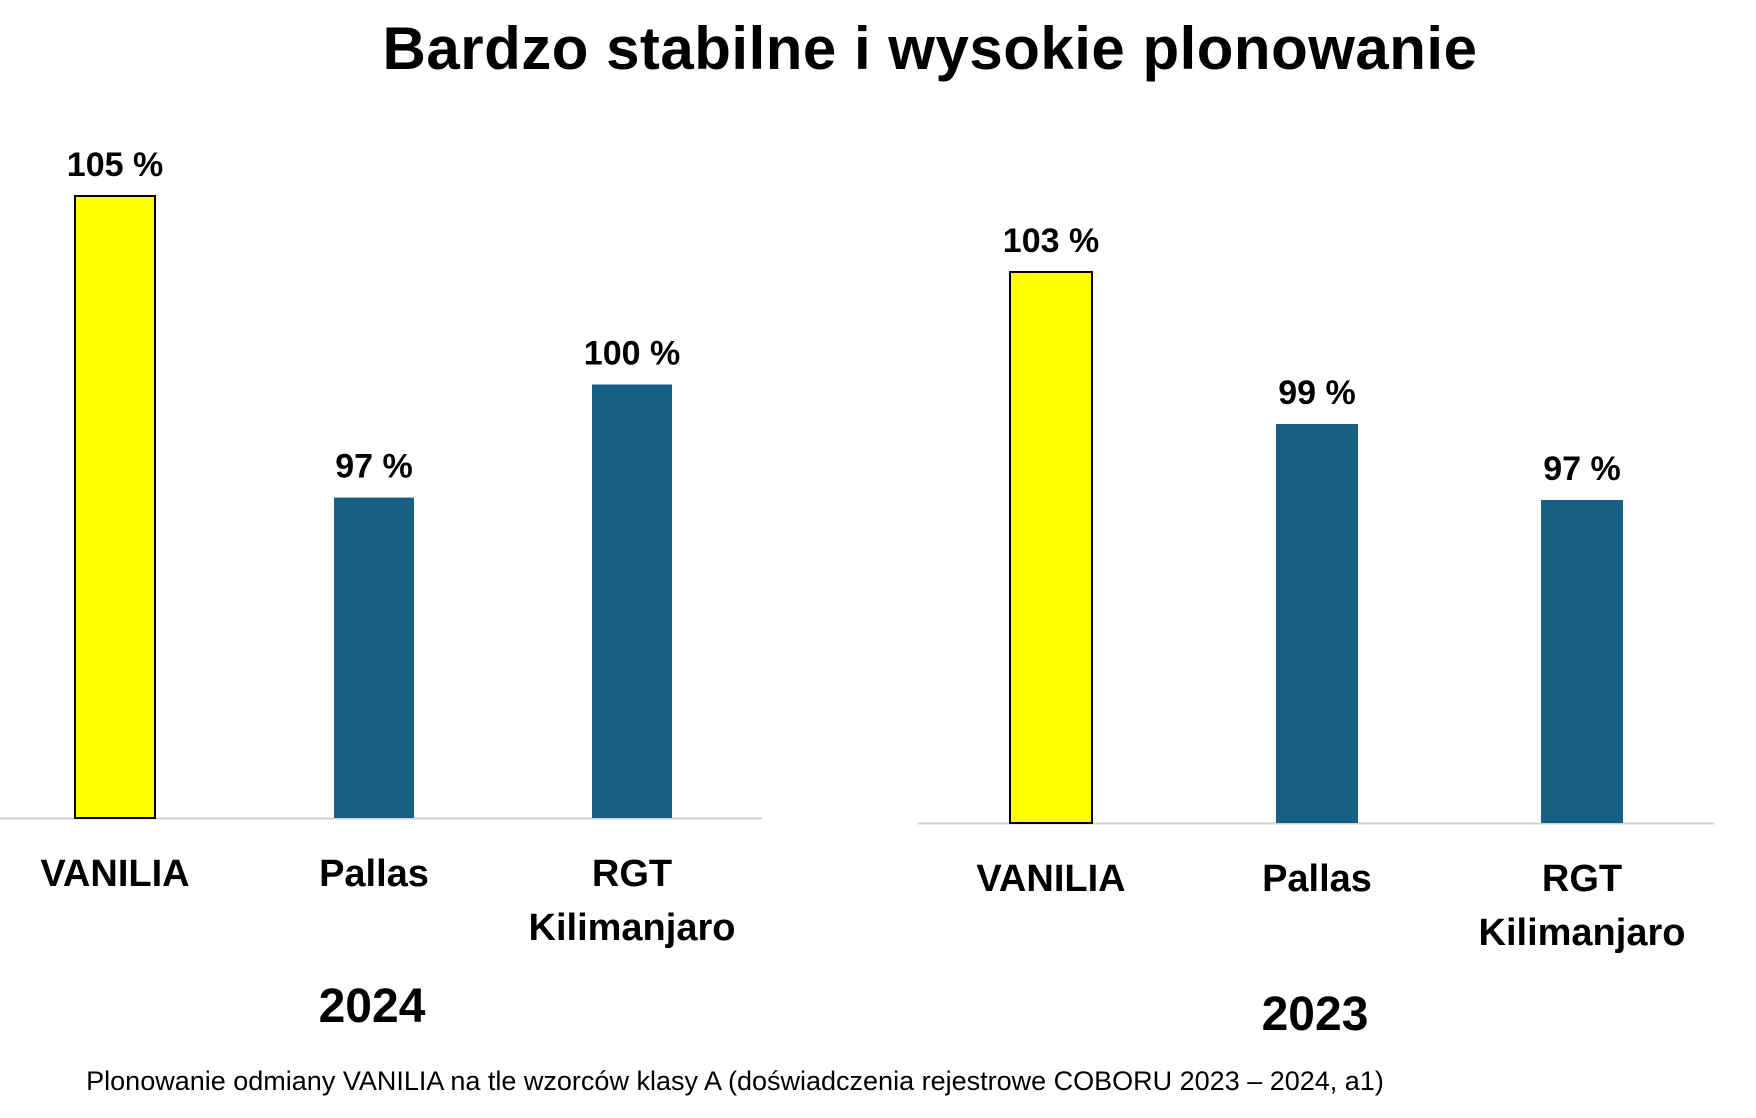 The image size is (1756, 1118). Describe the element at coordinates (115, 165) in the screenshot. I see `data-label: 105 %` at that location.